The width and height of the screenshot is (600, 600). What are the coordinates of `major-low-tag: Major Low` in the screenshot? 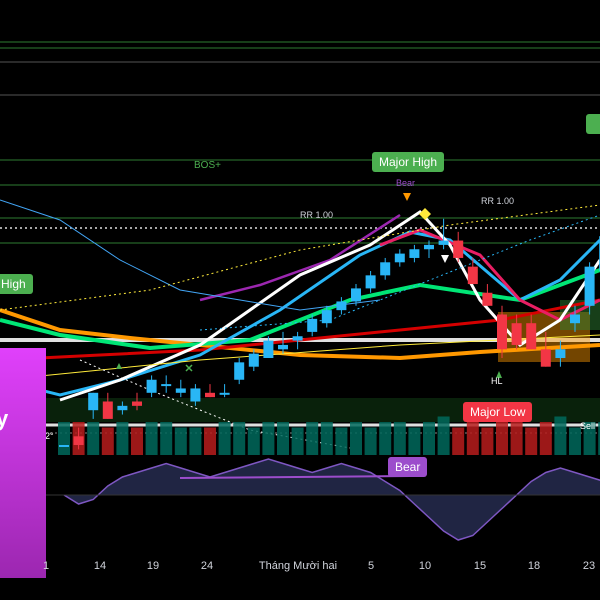 It's located at (498, 412).